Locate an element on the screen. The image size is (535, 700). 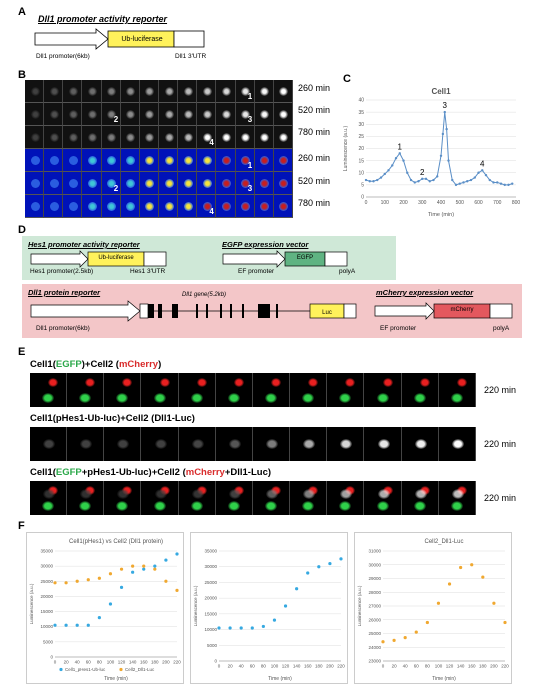
x-tick-label: 600 is located at coordinates (478, 203).